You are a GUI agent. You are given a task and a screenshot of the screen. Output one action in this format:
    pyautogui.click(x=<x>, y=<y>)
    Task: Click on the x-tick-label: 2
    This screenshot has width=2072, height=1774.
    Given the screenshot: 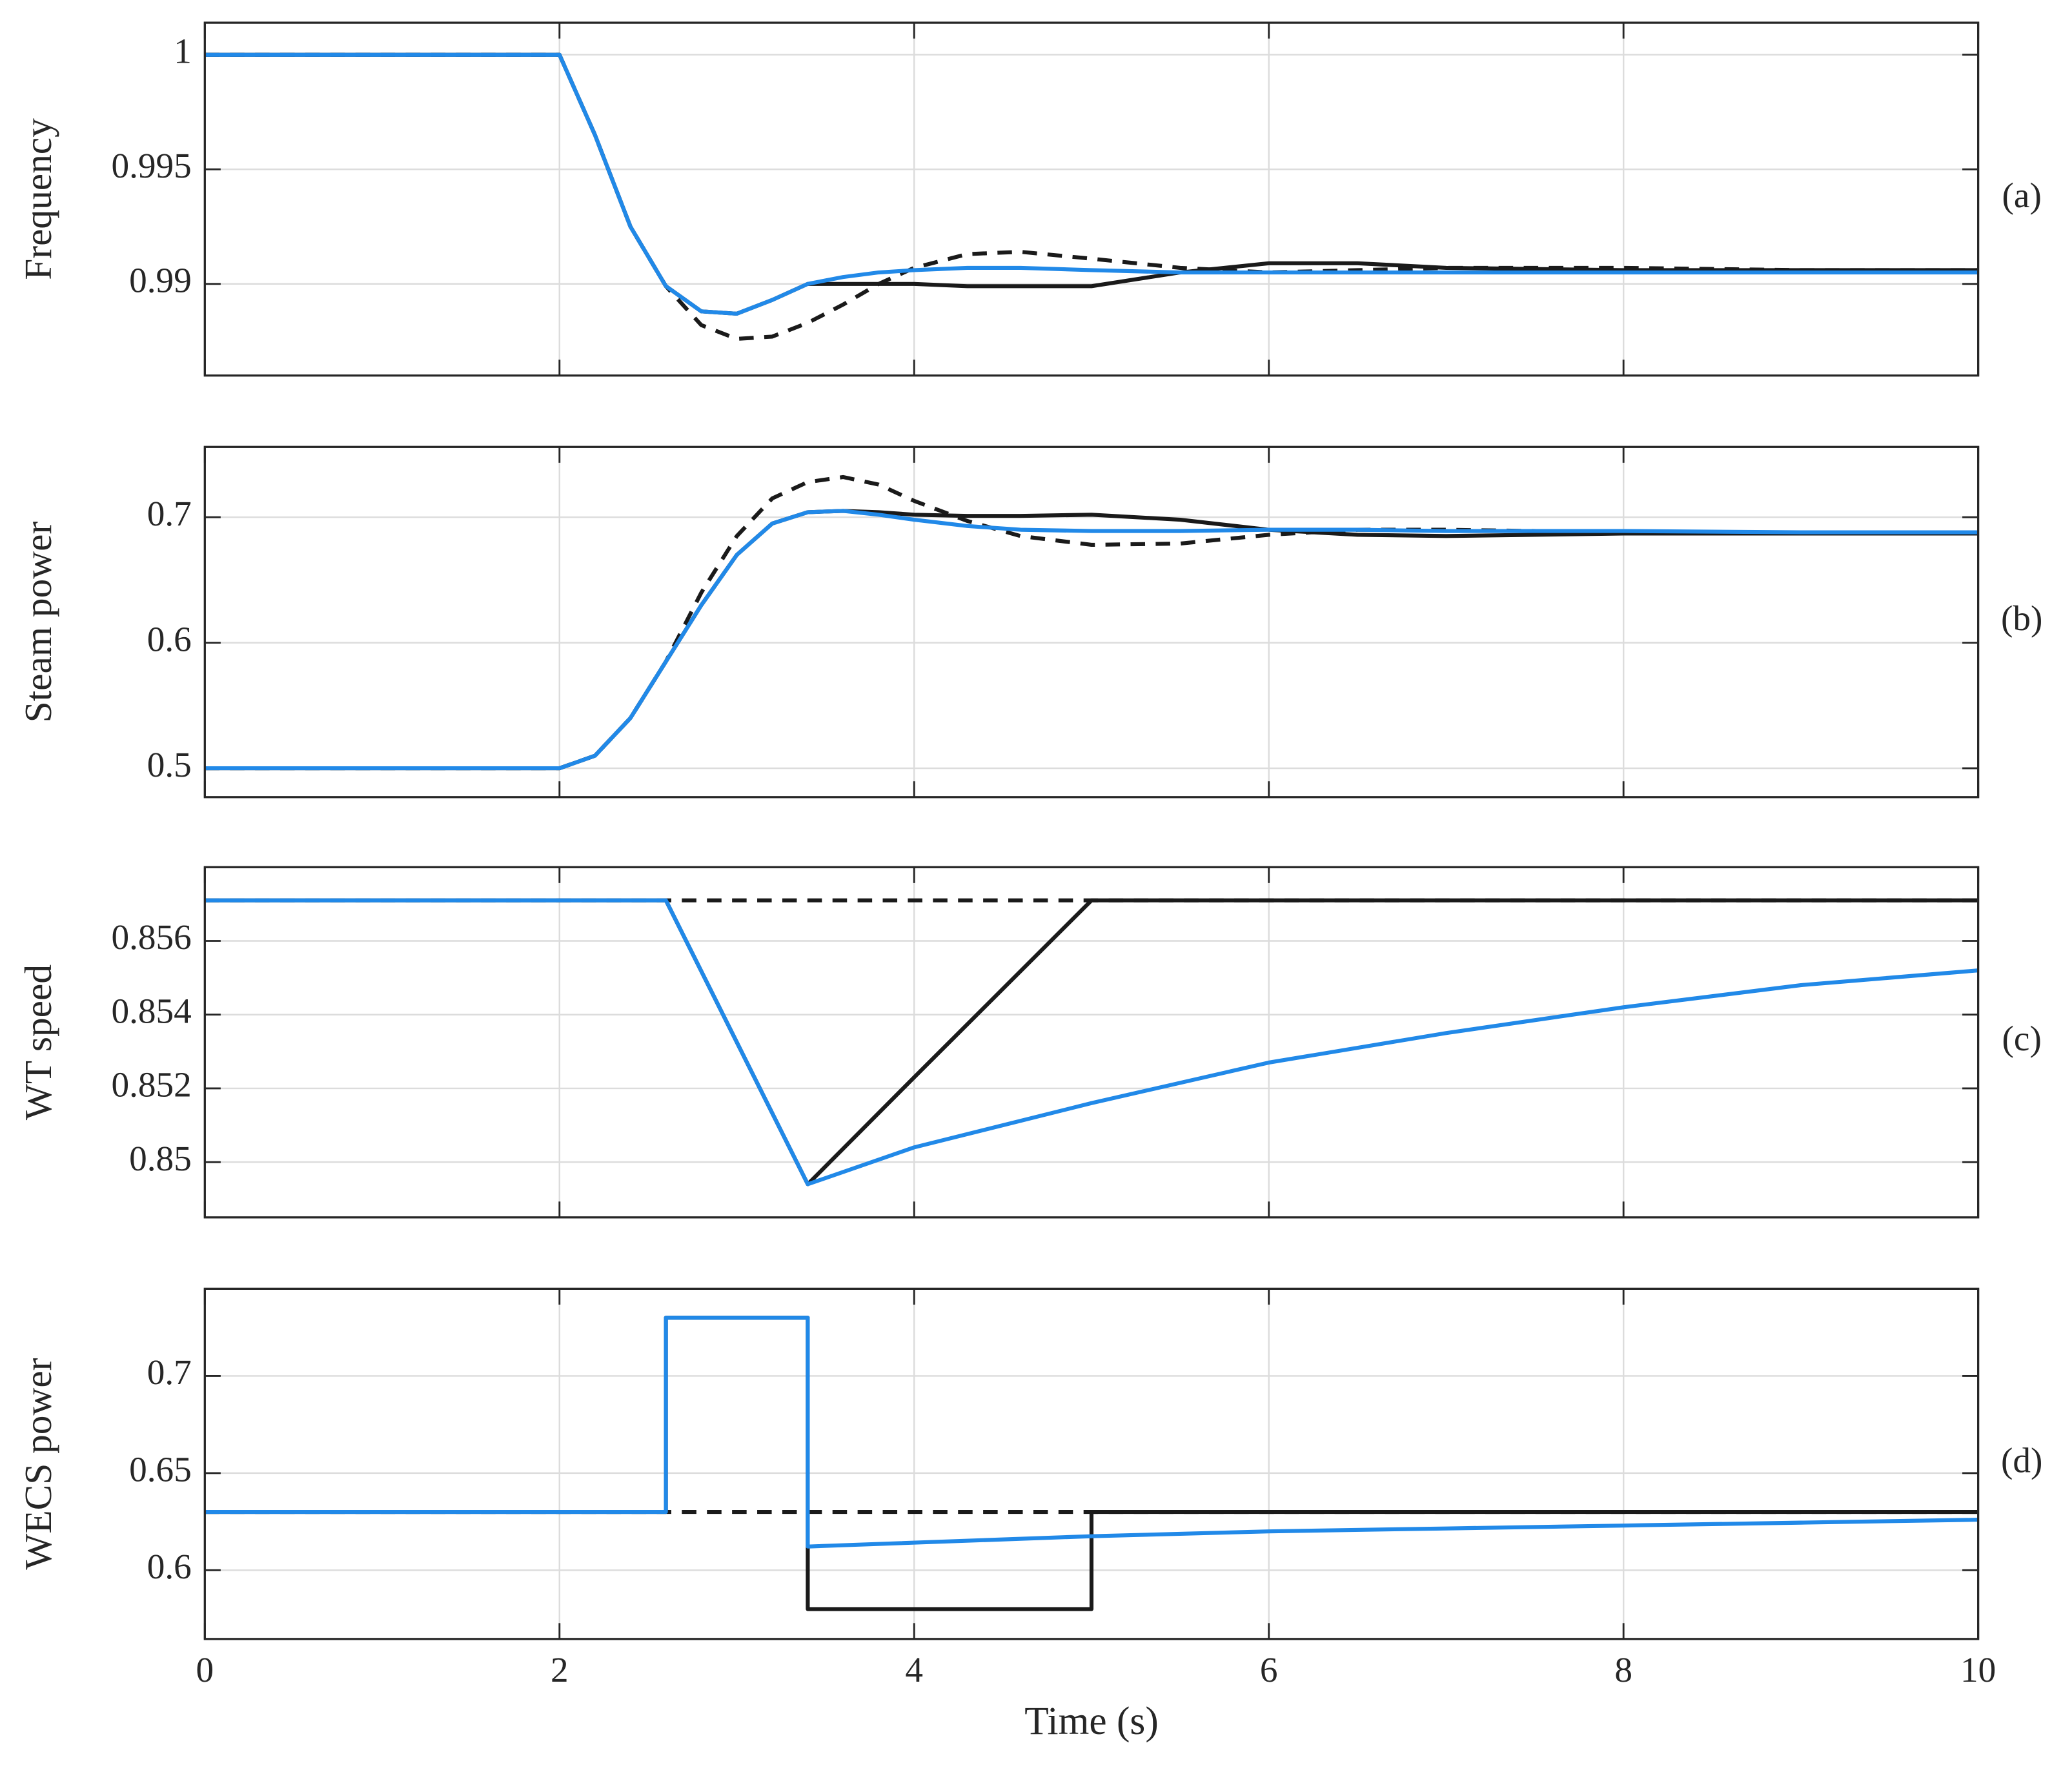 What is the action you would take?
    pyautogui.click(x=560, y=1670)
    